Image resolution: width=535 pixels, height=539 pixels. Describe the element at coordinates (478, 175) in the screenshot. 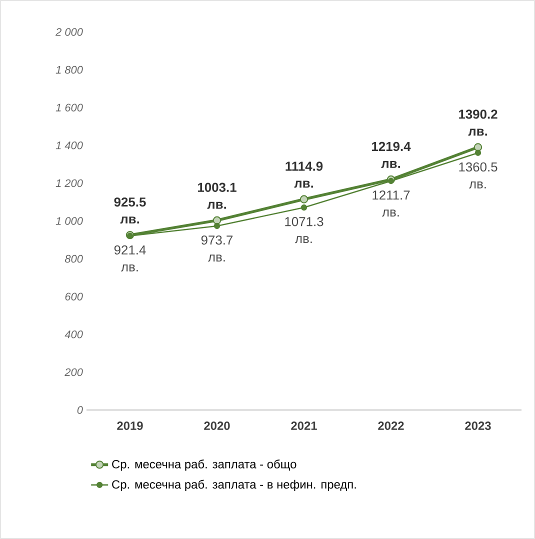

I see `data-label: 1360.5 лв.` at that location.